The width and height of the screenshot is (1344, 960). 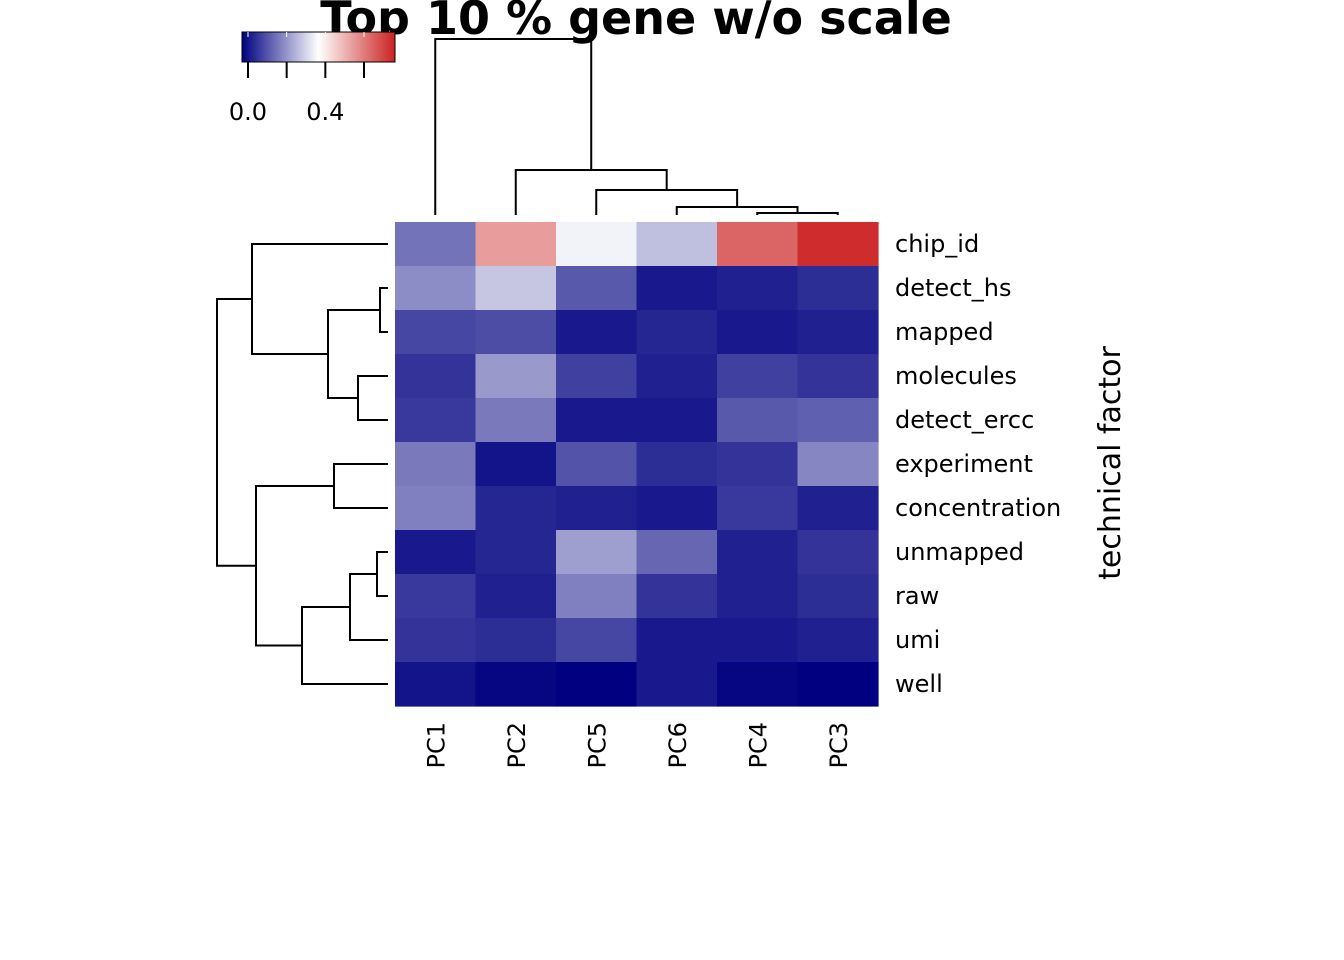 I want to click on chart-title: Top 10 % gene w/o scale, so click(x=636, y=22).